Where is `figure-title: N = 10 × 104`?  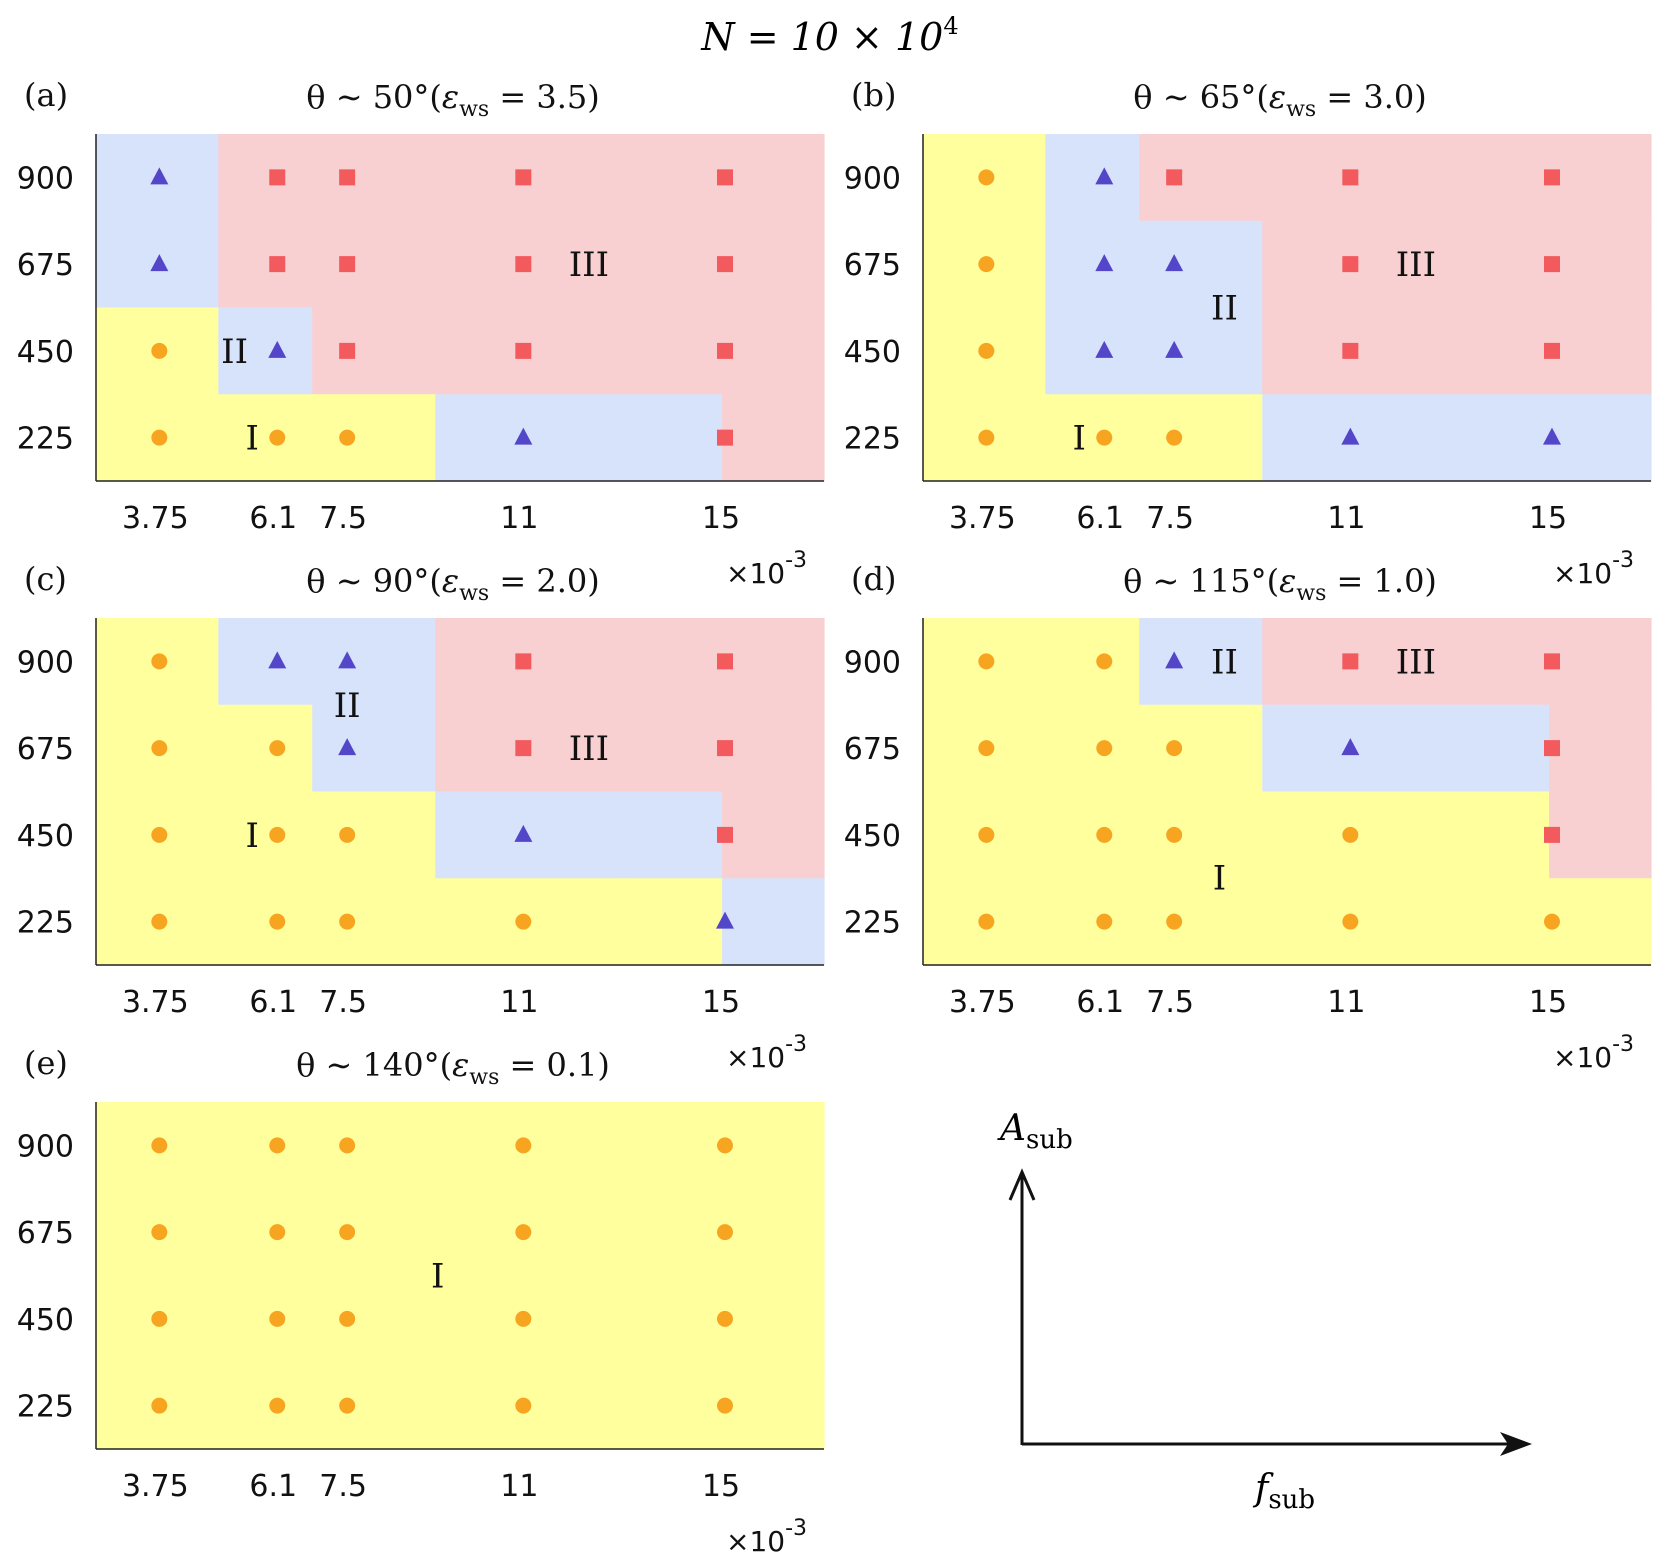 figure-title: N = 10 × 104 is located at coordinates (829, 35).